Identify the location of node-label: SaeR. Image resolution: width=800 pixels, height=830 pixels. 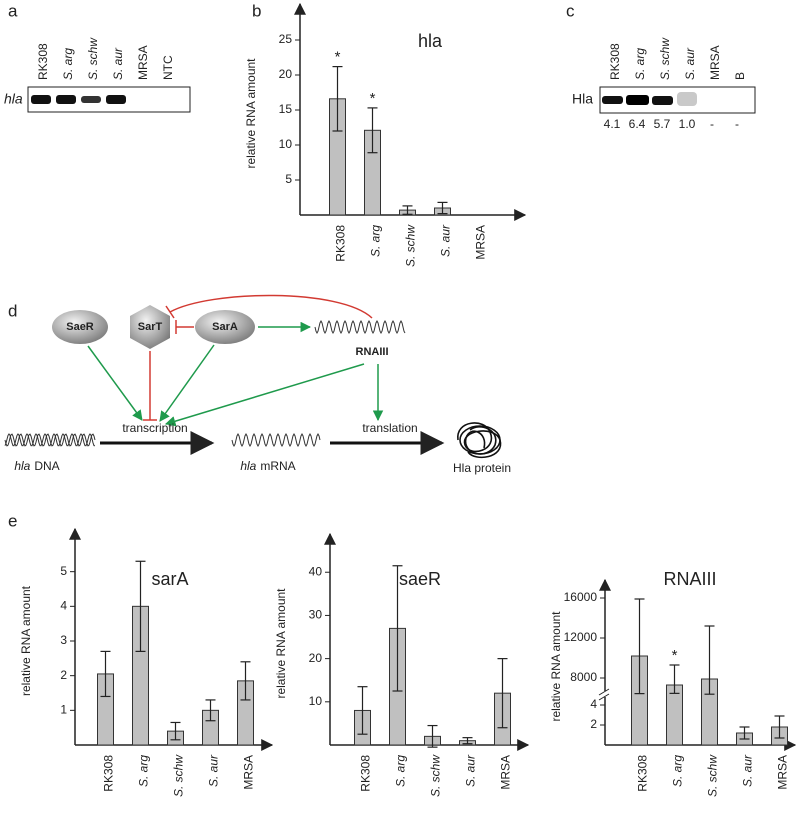
(80, 327).